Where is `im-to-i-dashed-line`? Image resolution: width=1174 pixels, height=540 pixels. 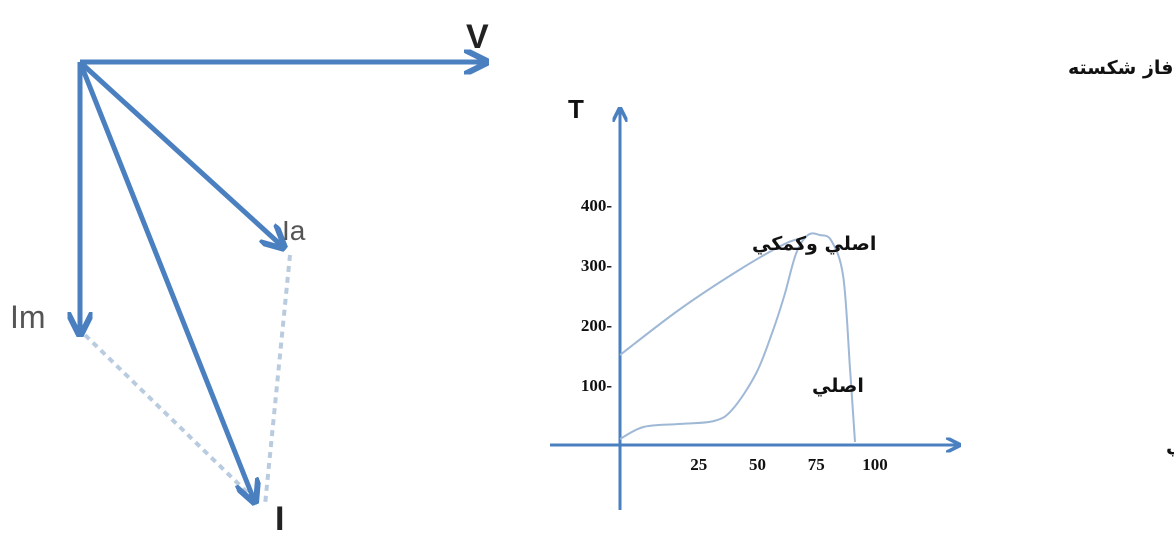
im-to-i-dashed-line is located at coordinates (170, 417).